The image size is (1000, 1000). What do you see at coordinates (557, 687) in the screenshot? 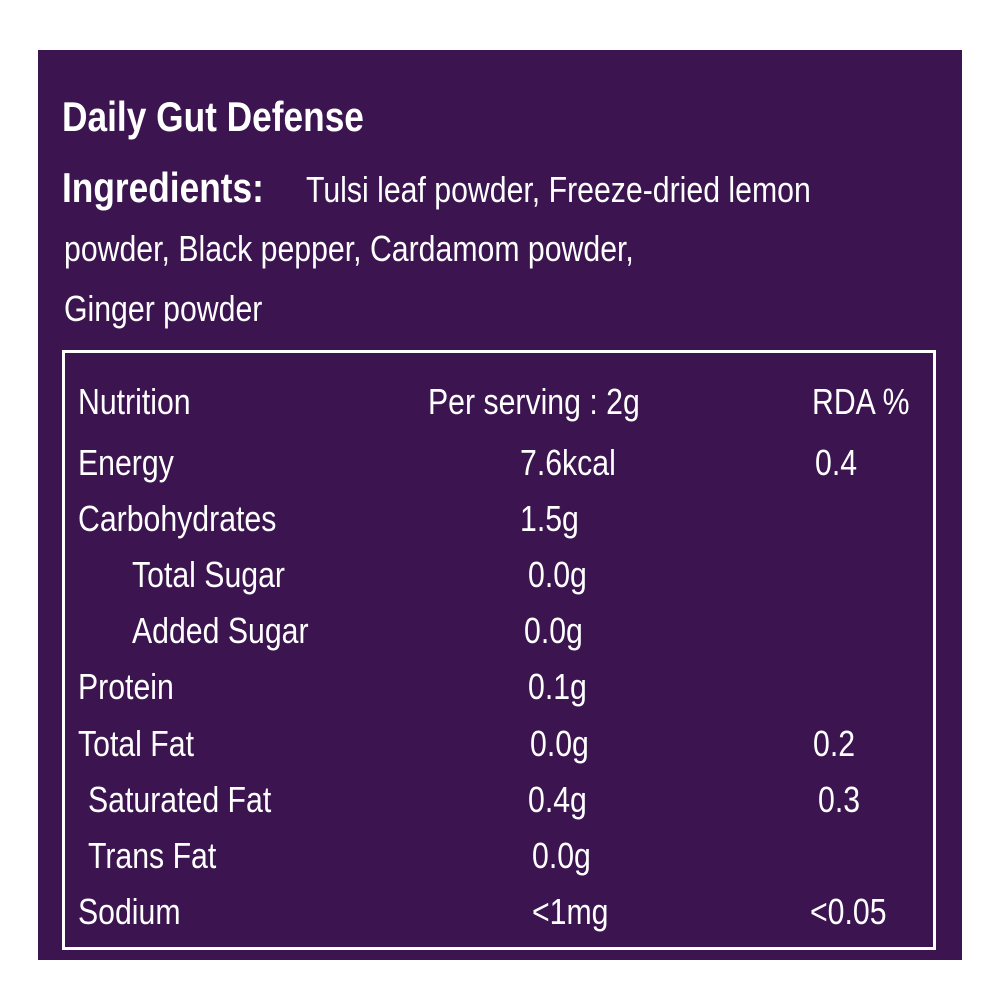
I see `nutrient-serving: 0.1g` at bounding box center [557, 687].